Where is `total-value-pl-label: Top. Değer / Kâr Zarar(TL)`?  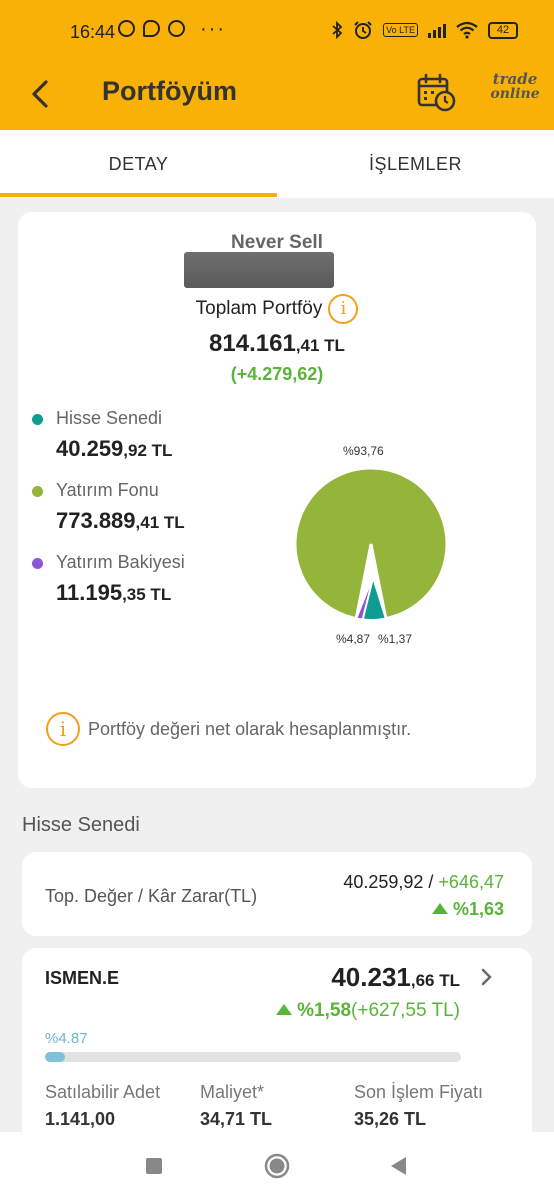 total-value-pl-label: Top. Değer / Kâr Zarar(TL) is located at coordinates (151, 896).